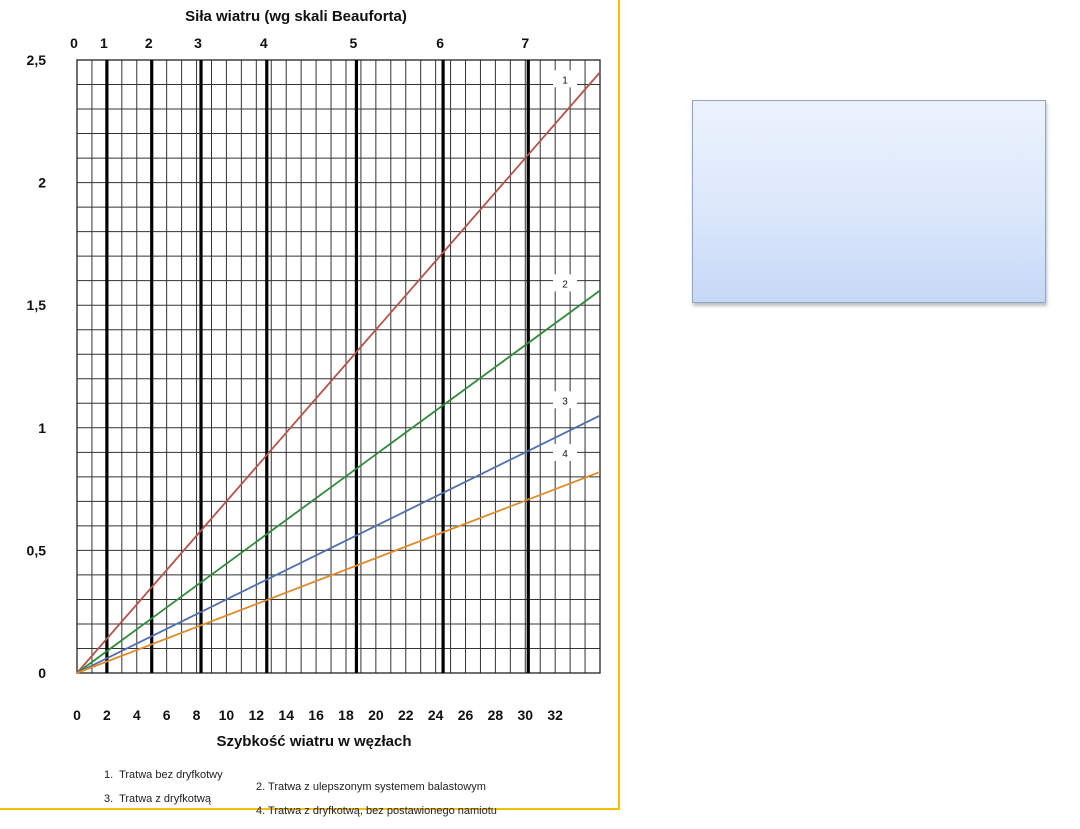  I want to click on x-tick-label: 4, so click(137, 715).